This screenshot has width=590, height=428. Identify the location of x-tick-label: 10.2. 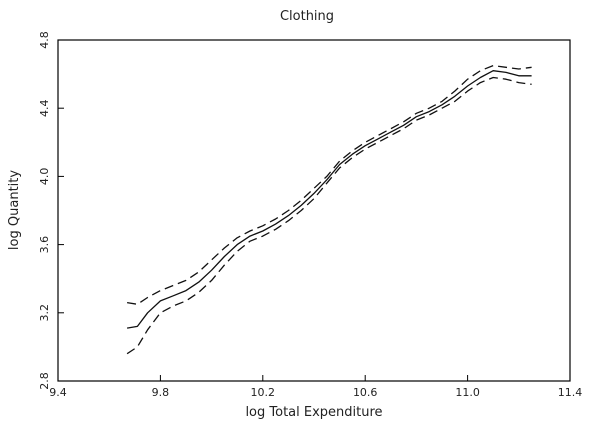
(263, 392).